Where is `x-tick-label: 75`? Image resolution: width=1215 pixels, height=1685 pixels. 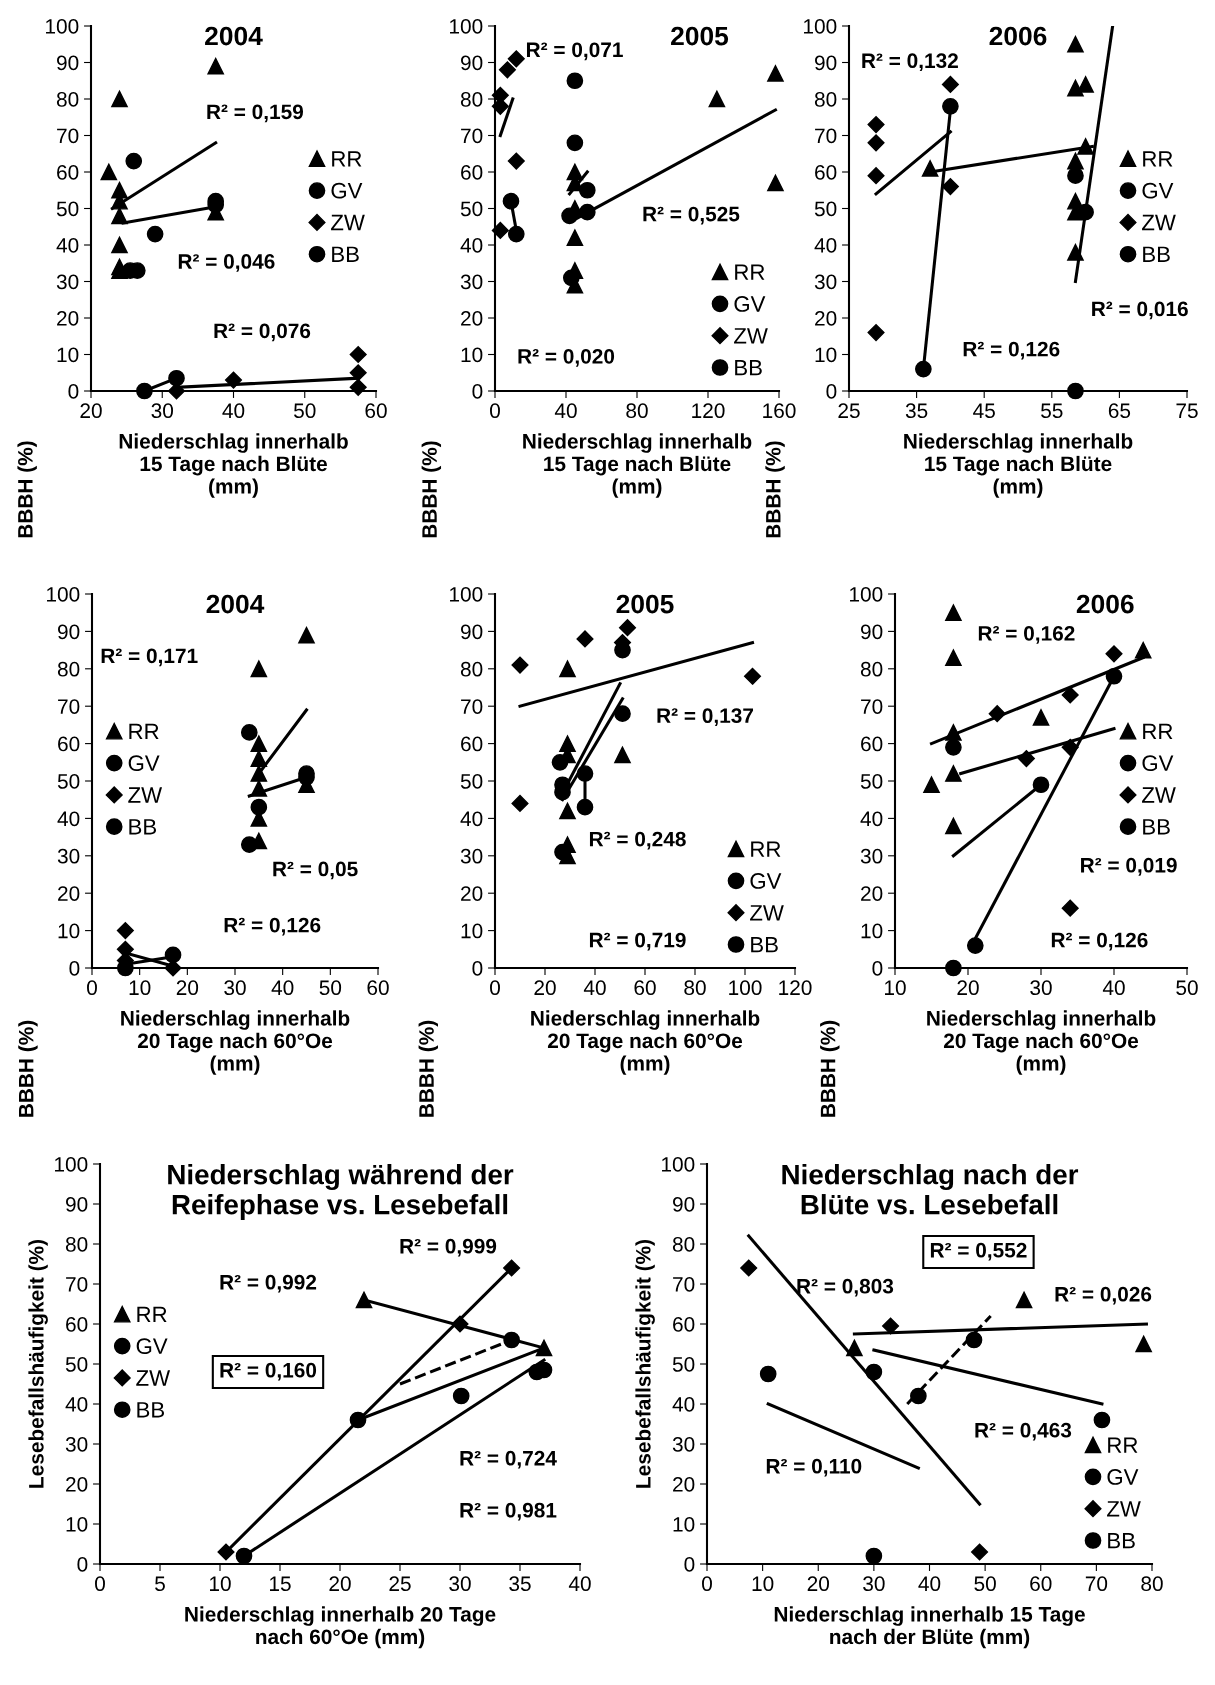 x-tick-label: 75 is located at coordinates (1187, 411).